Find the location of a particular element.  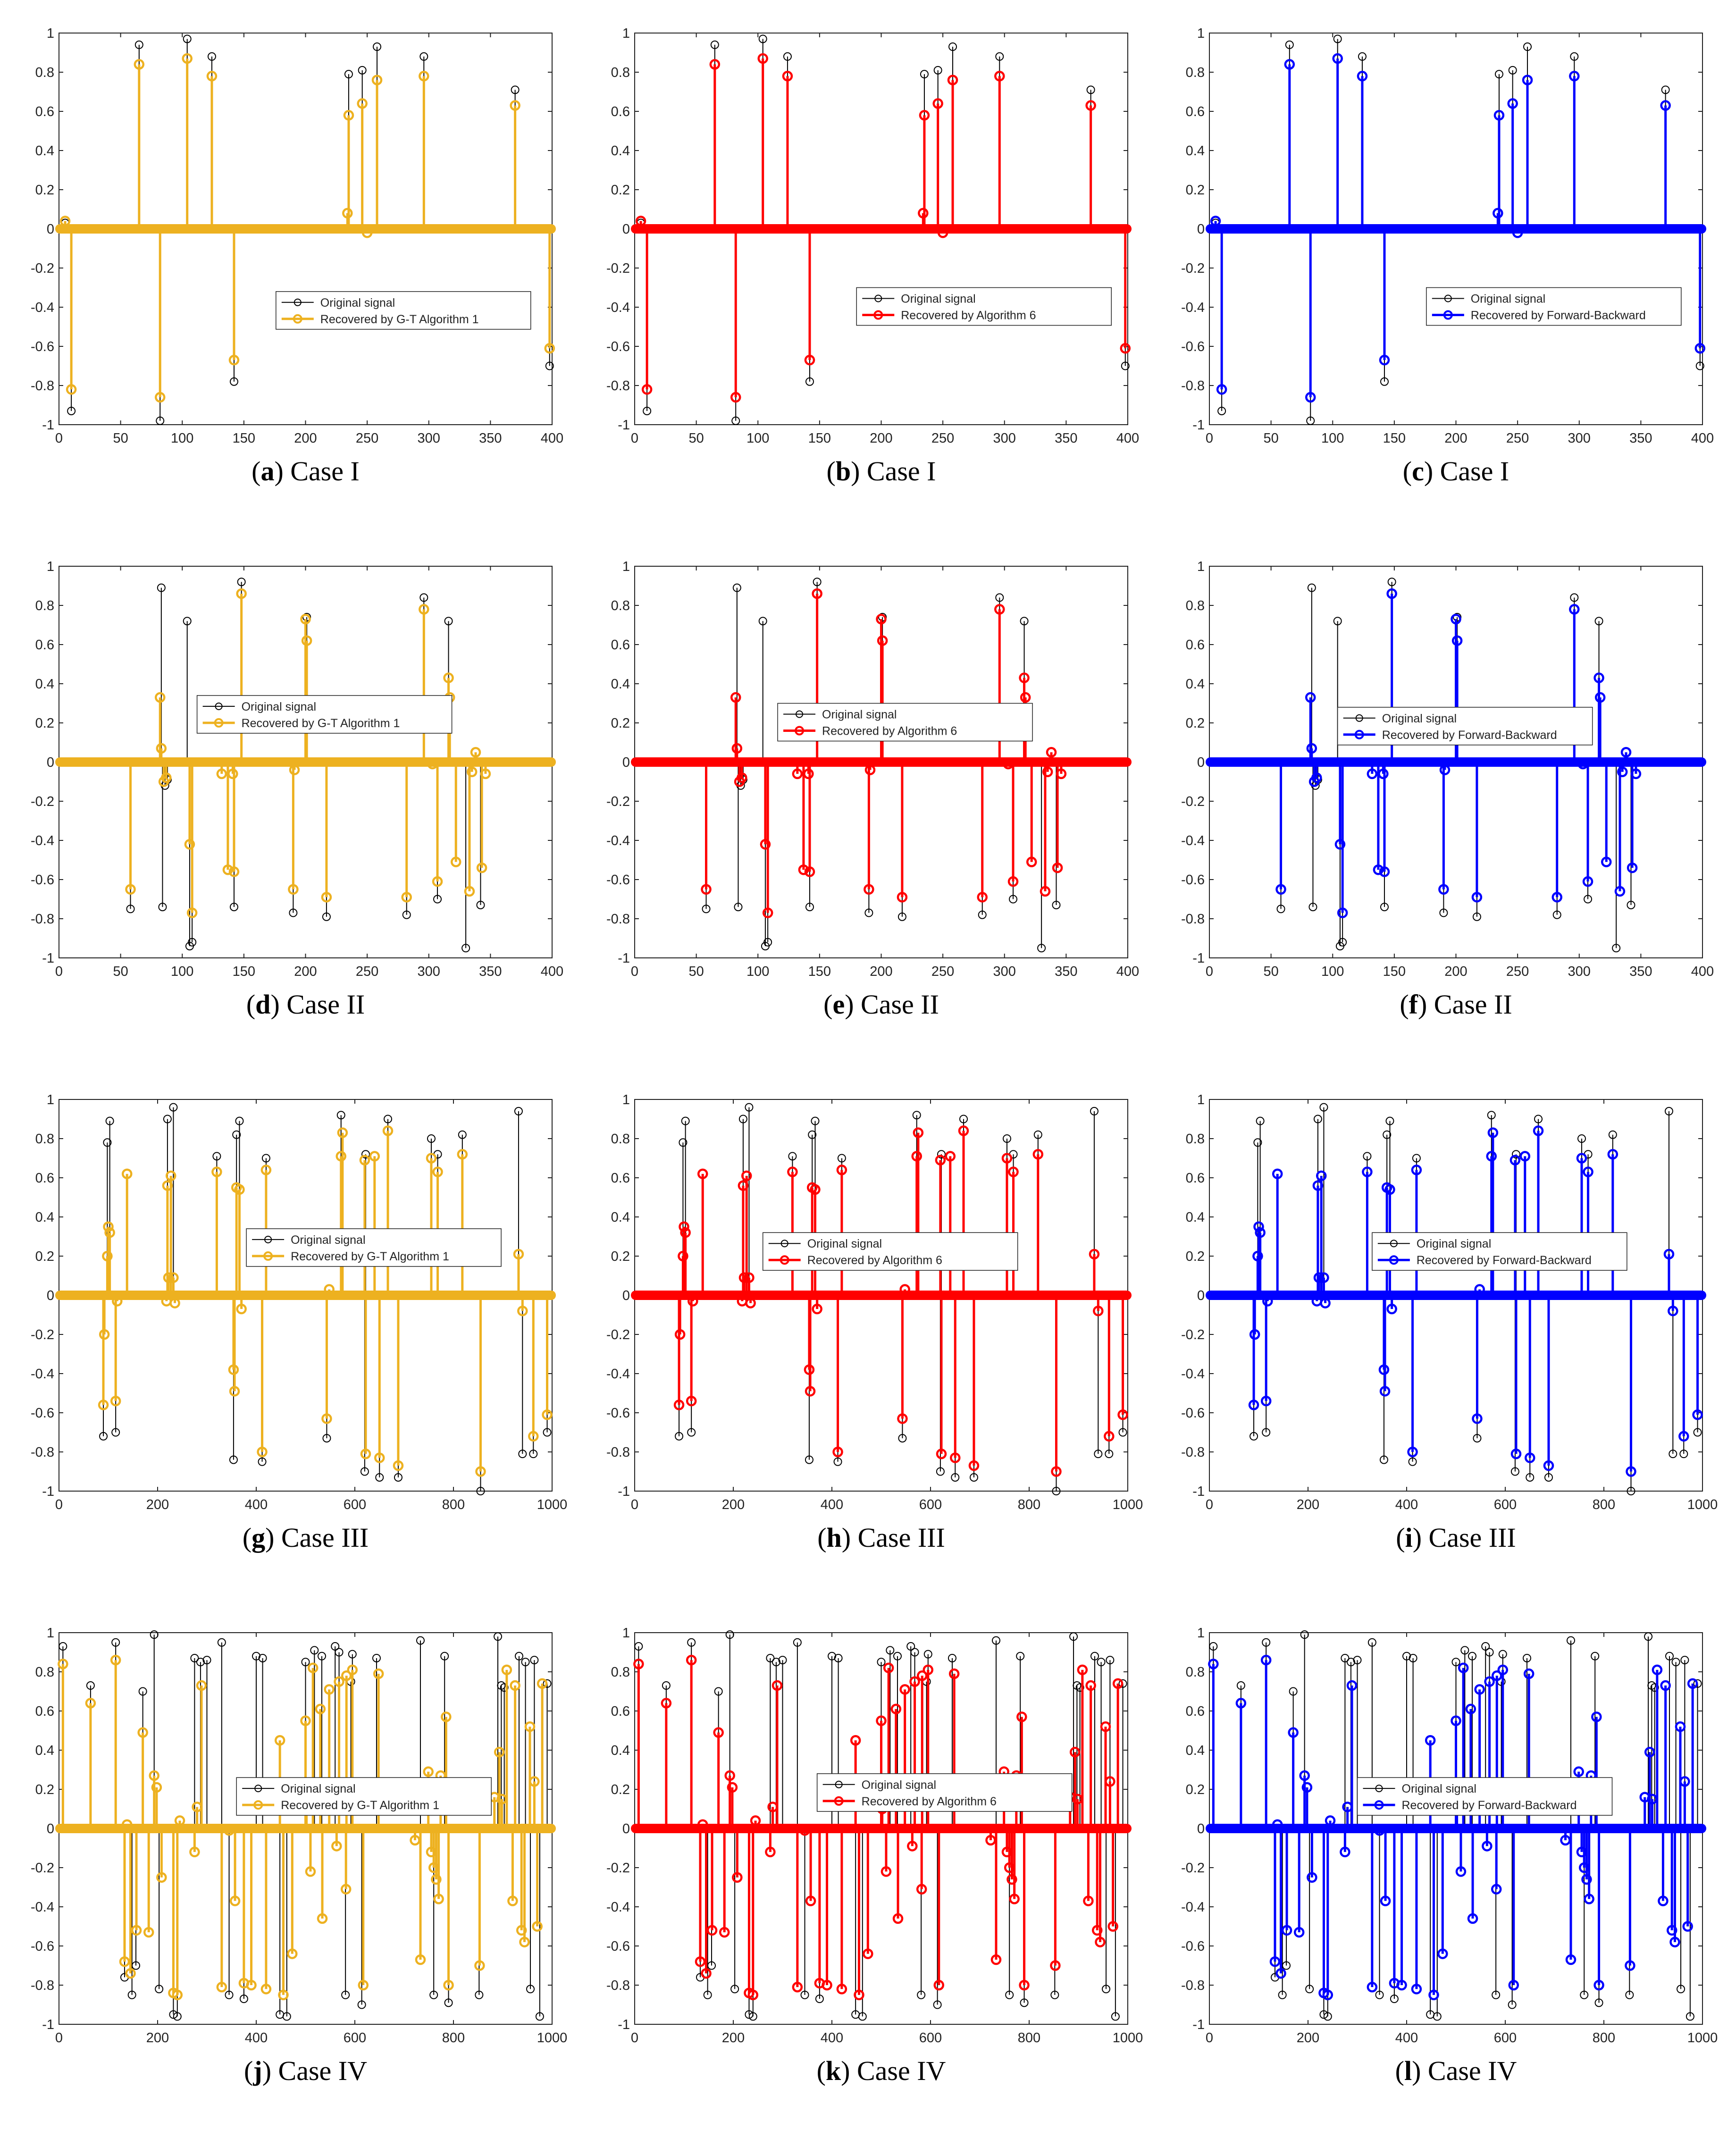

caption-case: Case III is located at coordinates (1472, 1537).